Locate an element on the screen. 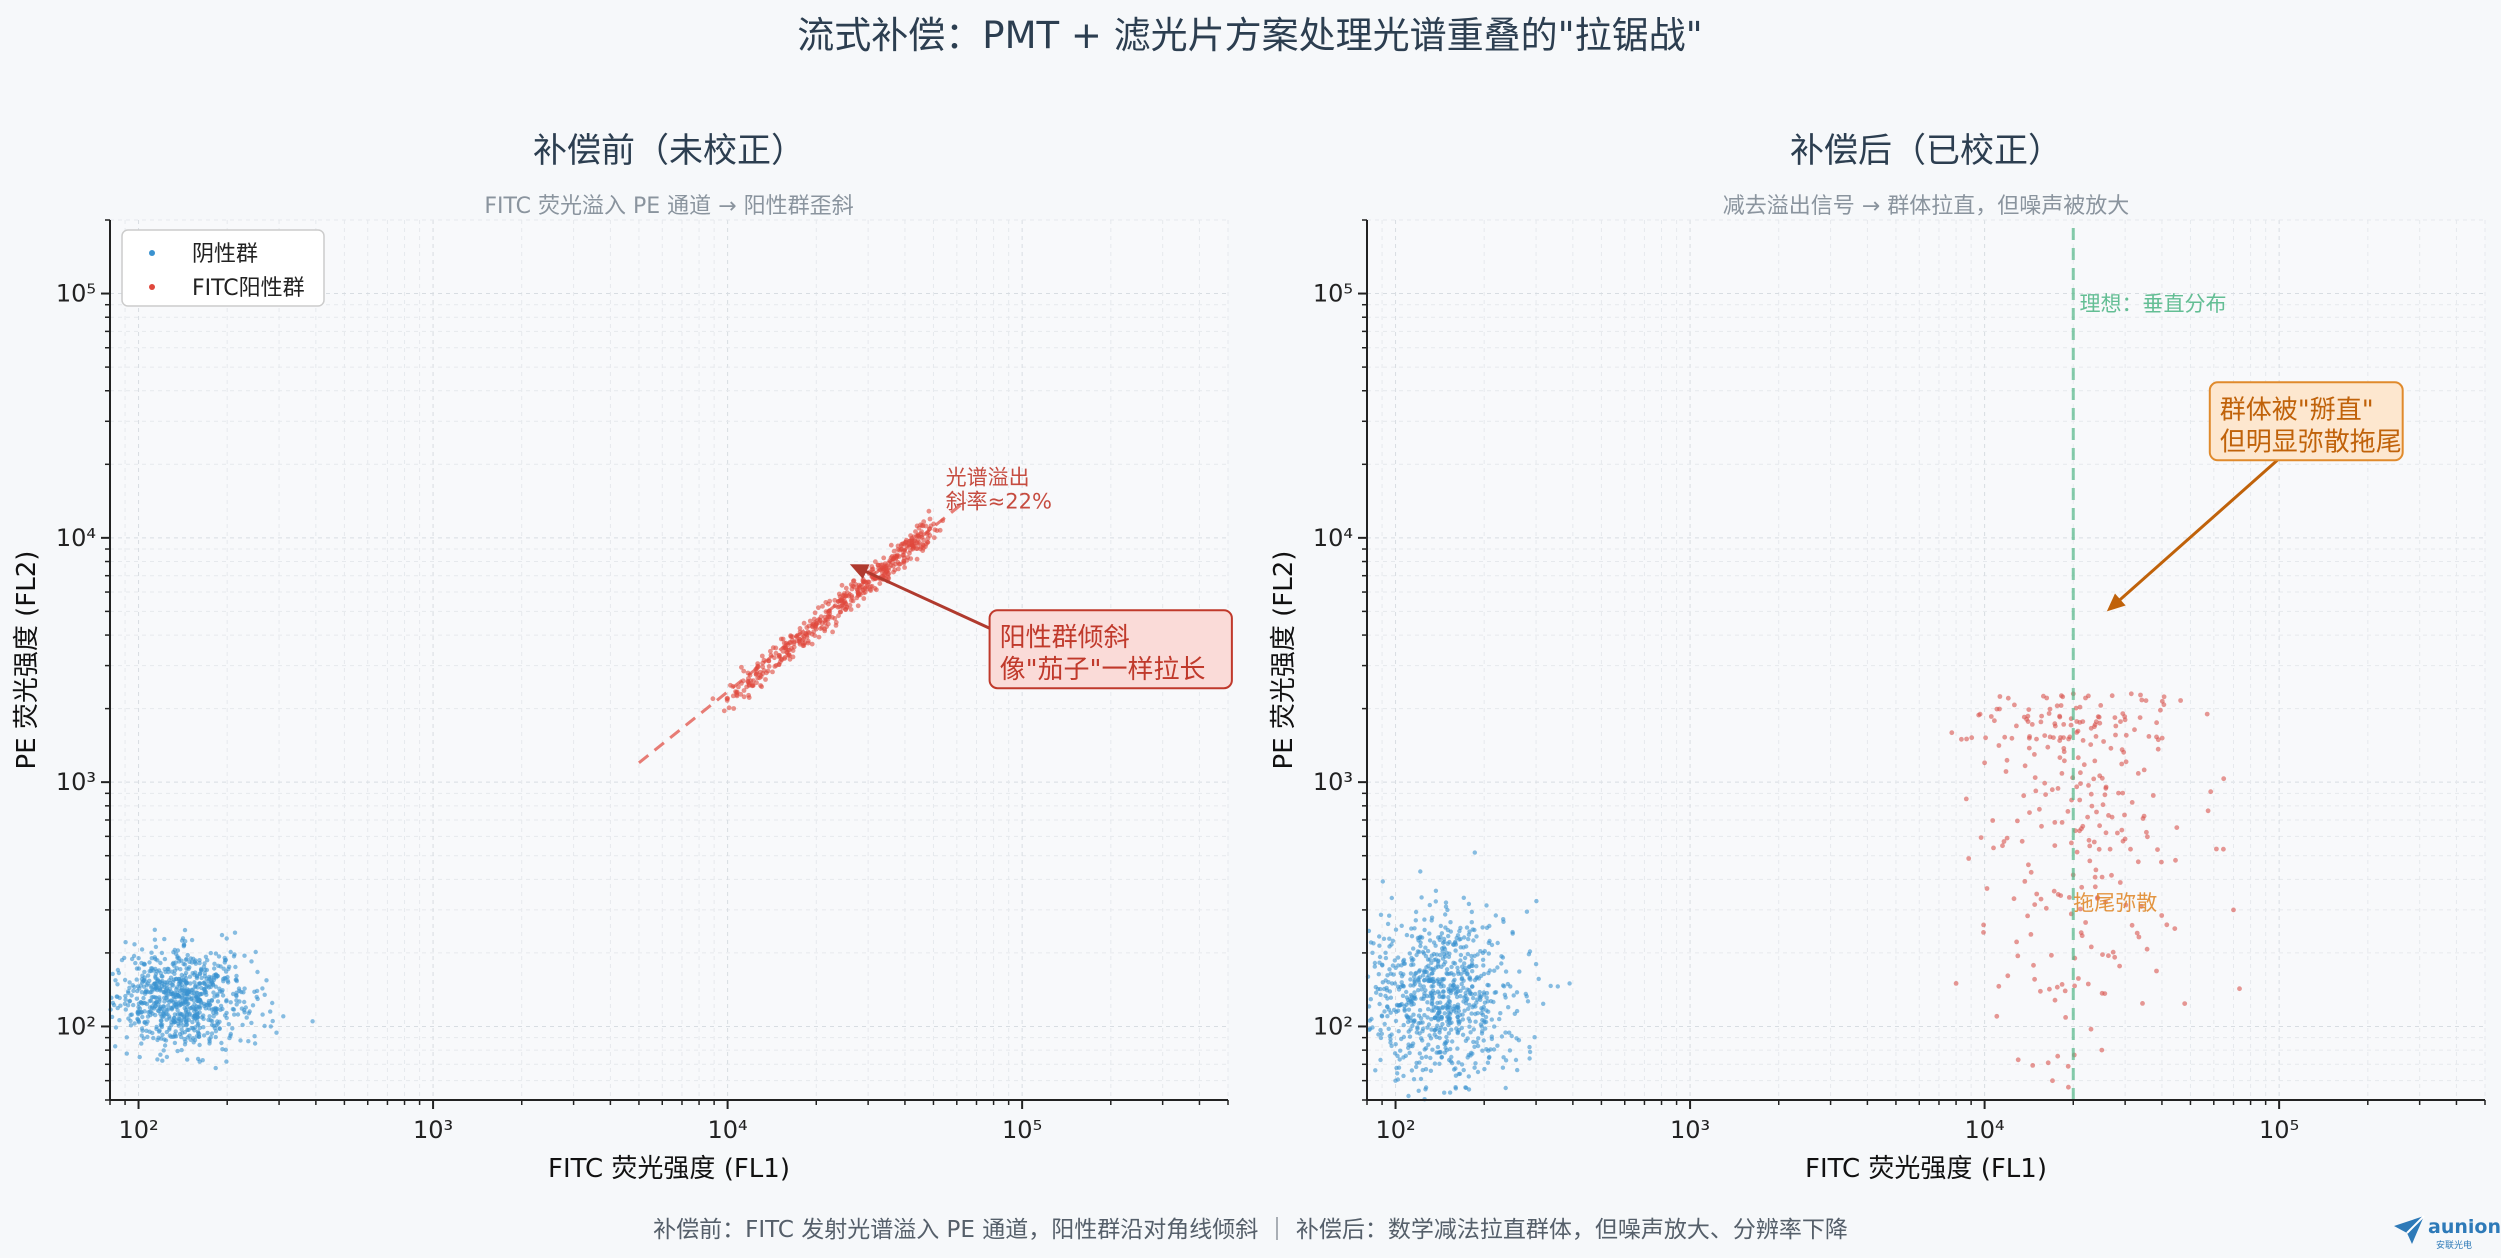 The image size is (2501, 1258). arrowhead is located at coordinates (859, 571).